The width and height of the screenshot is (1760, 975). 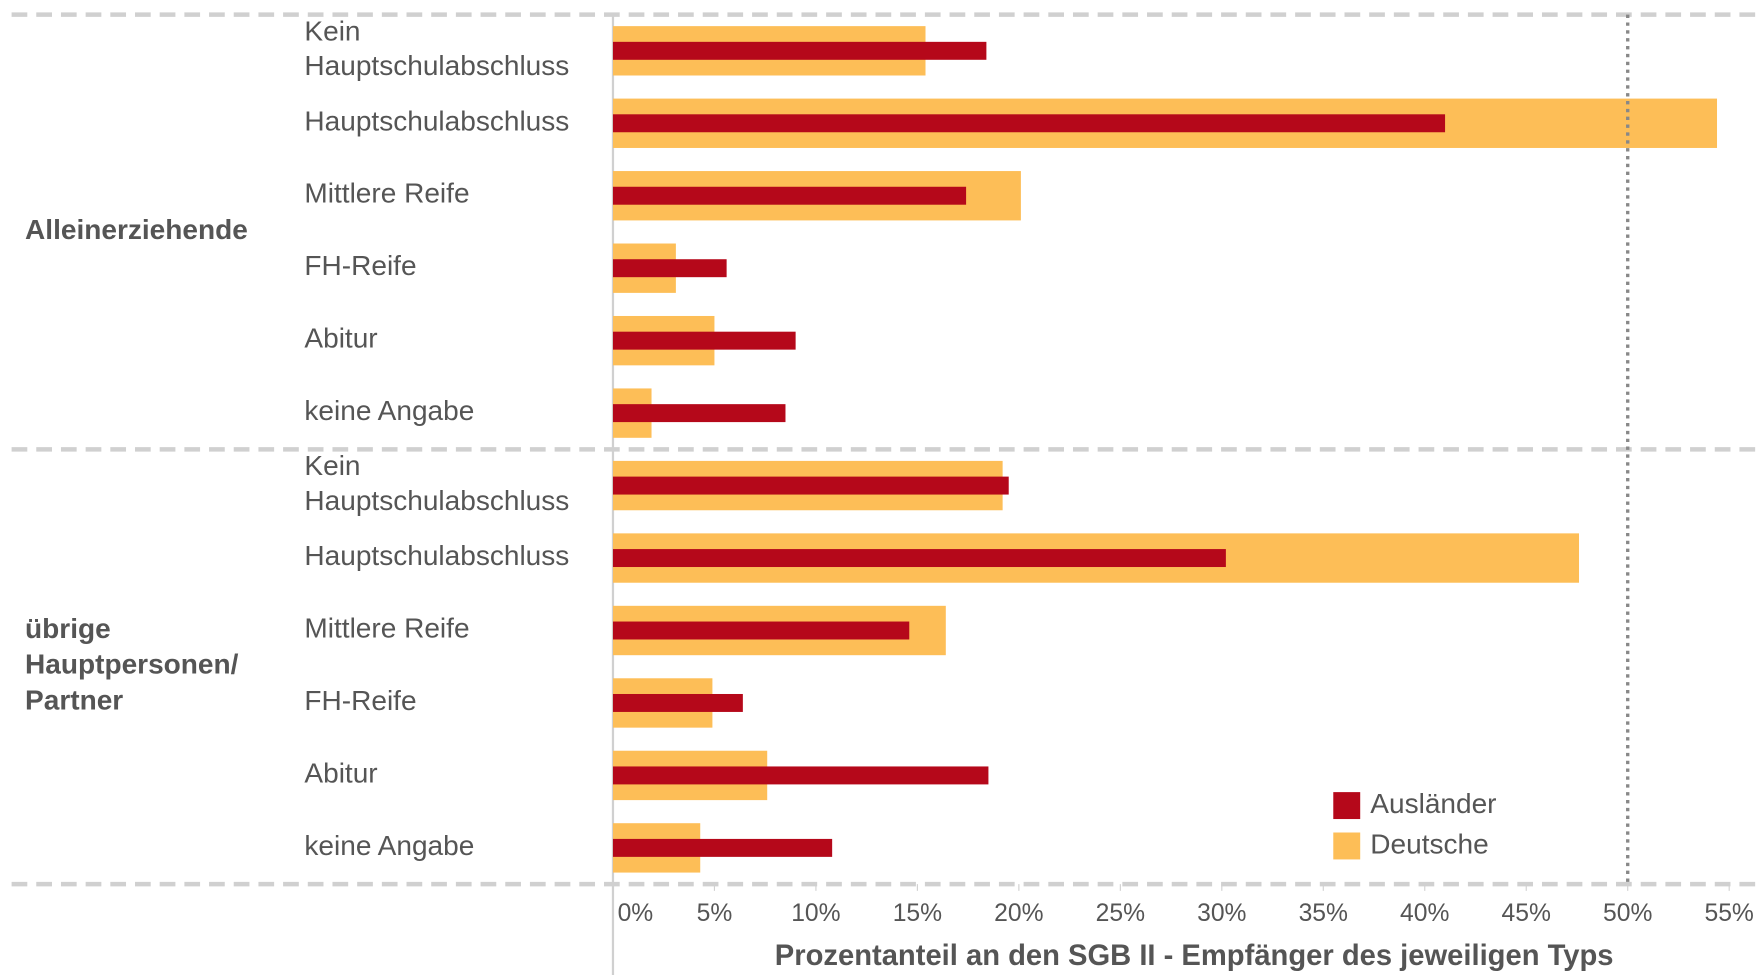 I want to click on x-tick-label: 20%, so click(x=1018, y=913).